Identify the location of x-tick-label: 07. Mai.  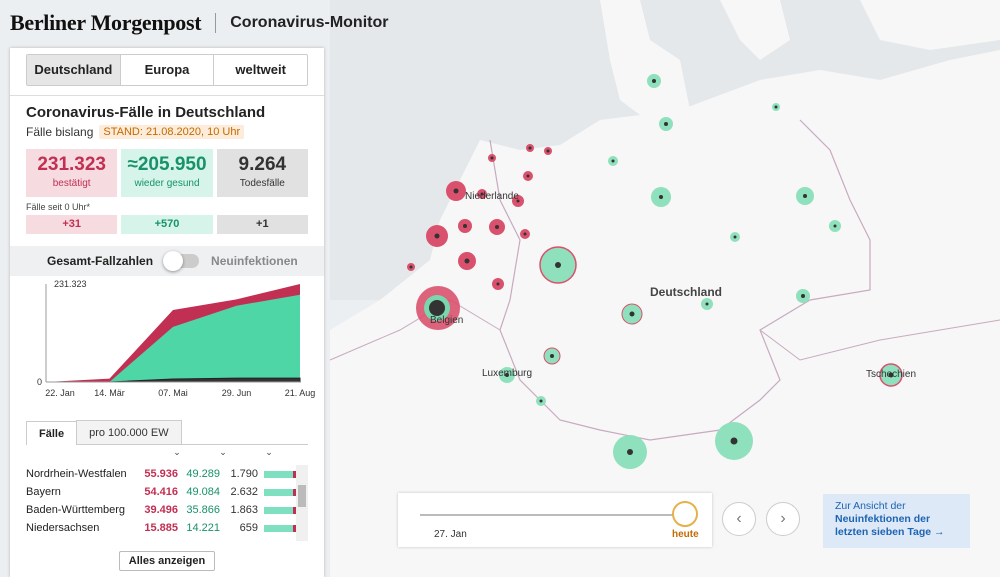
(173, 393).